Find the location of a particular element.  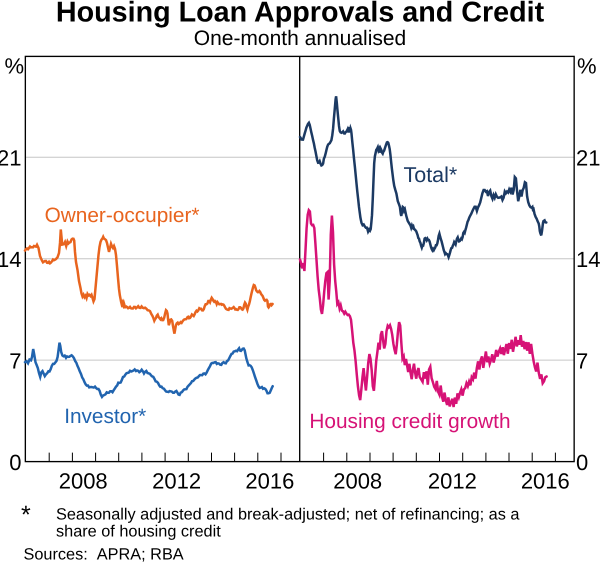

svg-text: Owner-occupier* is located at coordinates (122, 215).